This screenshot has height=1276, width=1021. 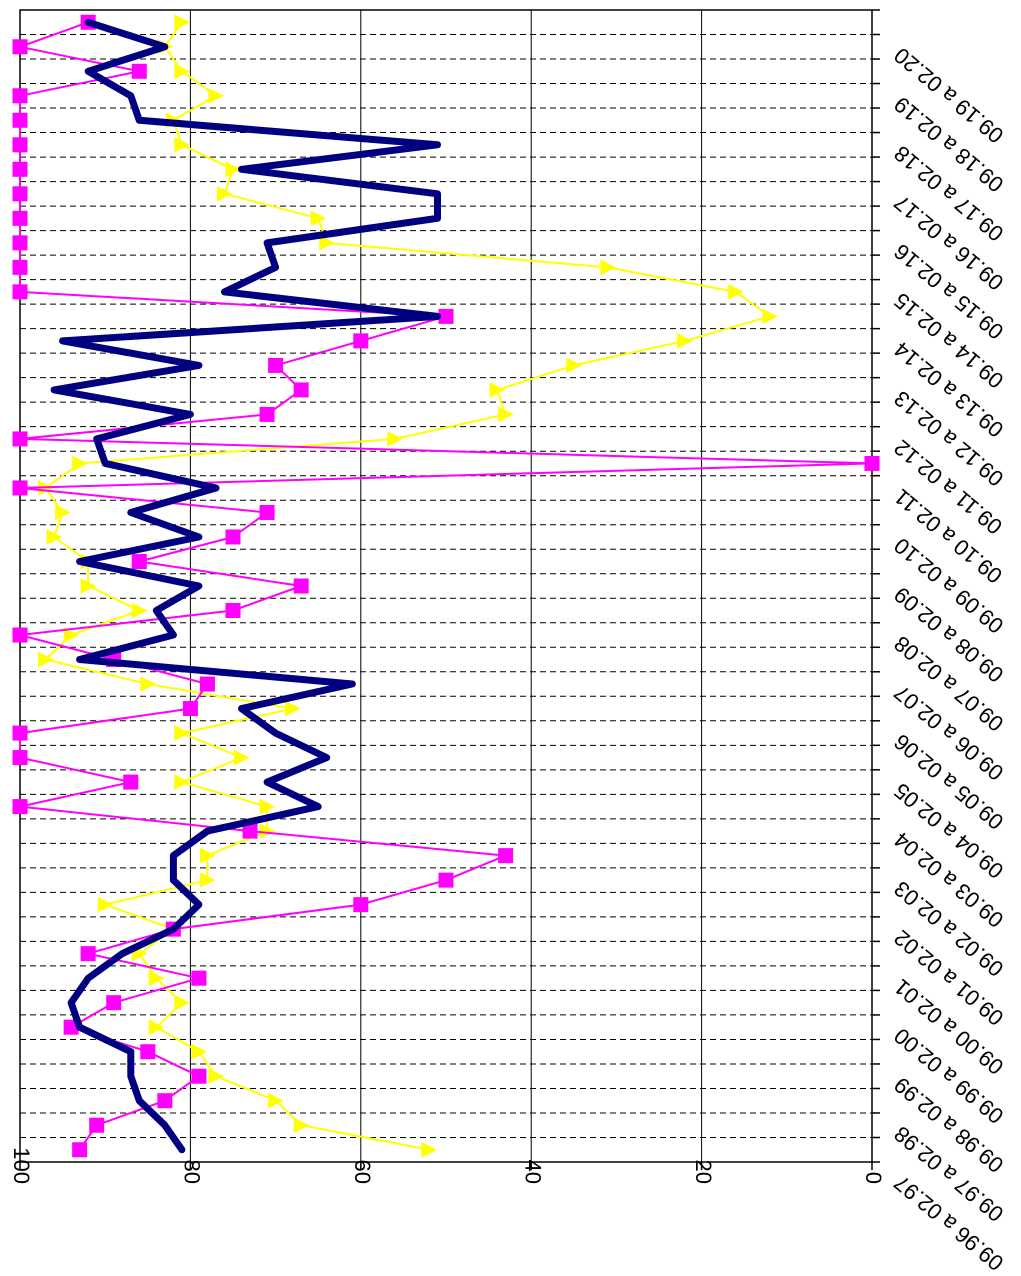 I want to click on value-tick-label: 60, so click(x=362, y=1172).